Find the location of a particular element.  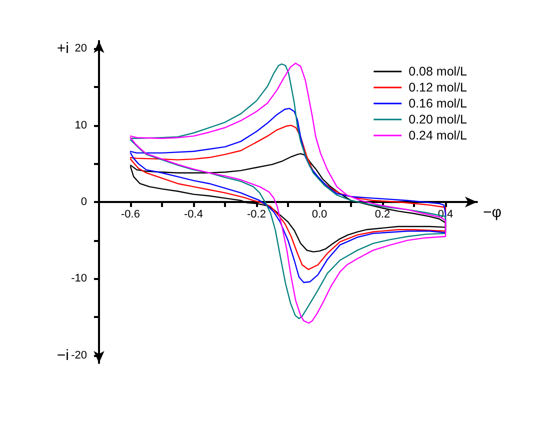

x-tick-label: 0.0 is located at coordinates (320, 214).